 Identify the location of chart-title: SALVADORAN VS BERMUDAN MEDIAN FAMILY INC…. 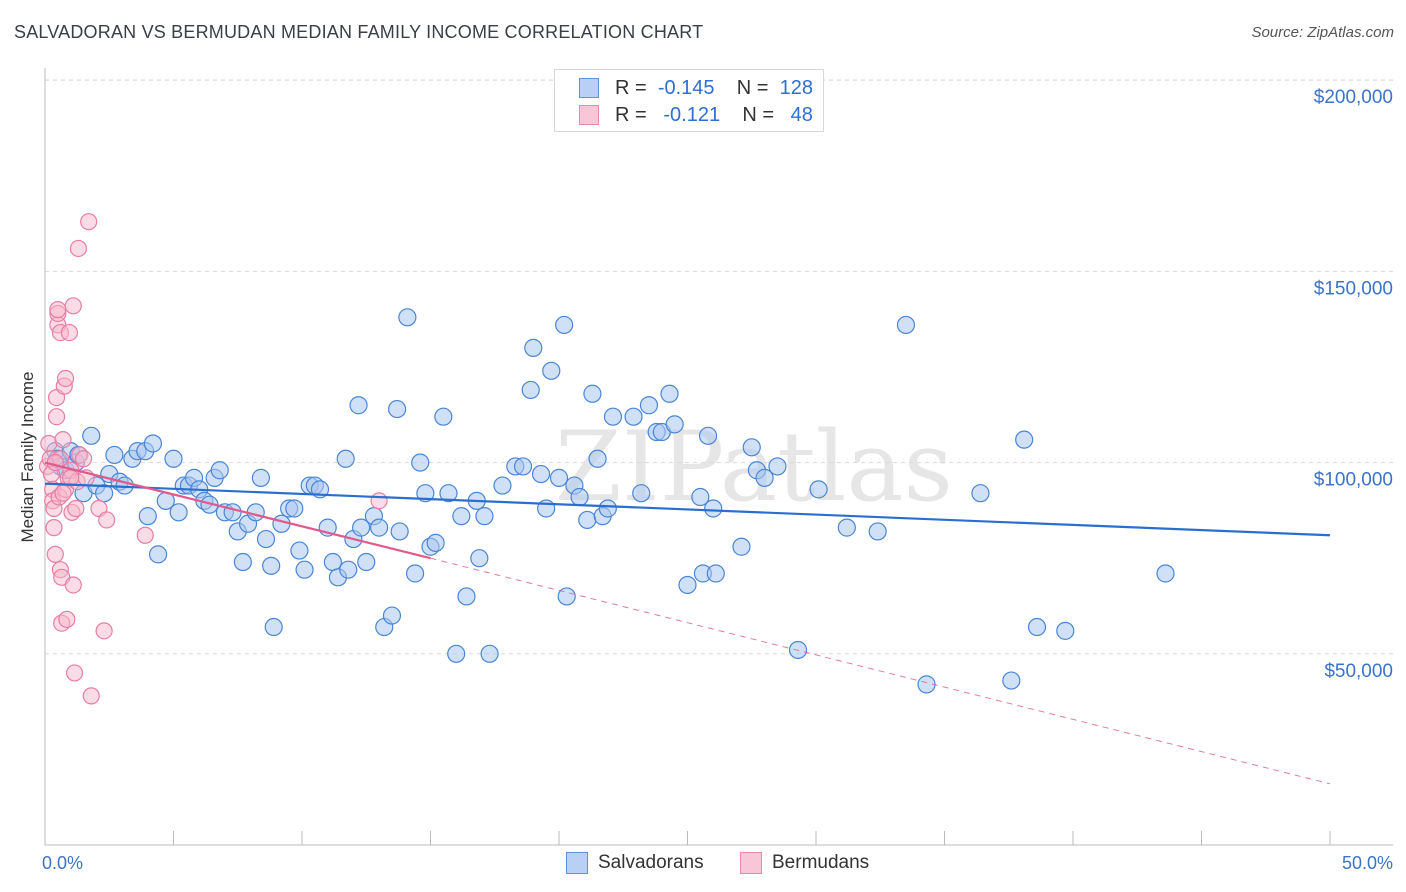
(359, 32).